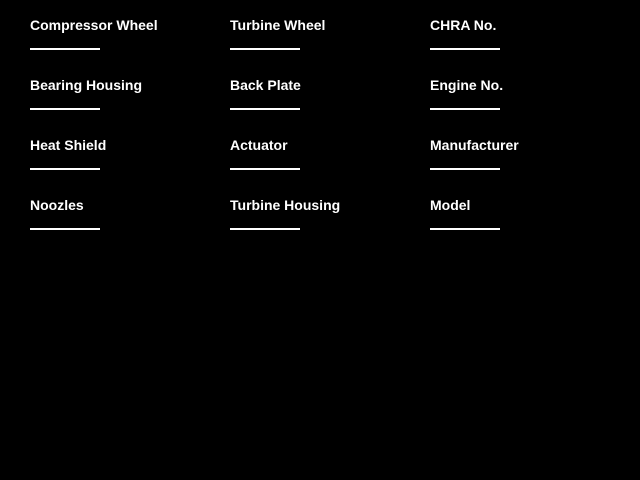 Image resolution: width=640 pixels, height=480 pixels. What do you see at coordinates (120, 153) in the screenshot?
I see `field-heat-shield: Heat Shield` at bounding box center [120, 153].